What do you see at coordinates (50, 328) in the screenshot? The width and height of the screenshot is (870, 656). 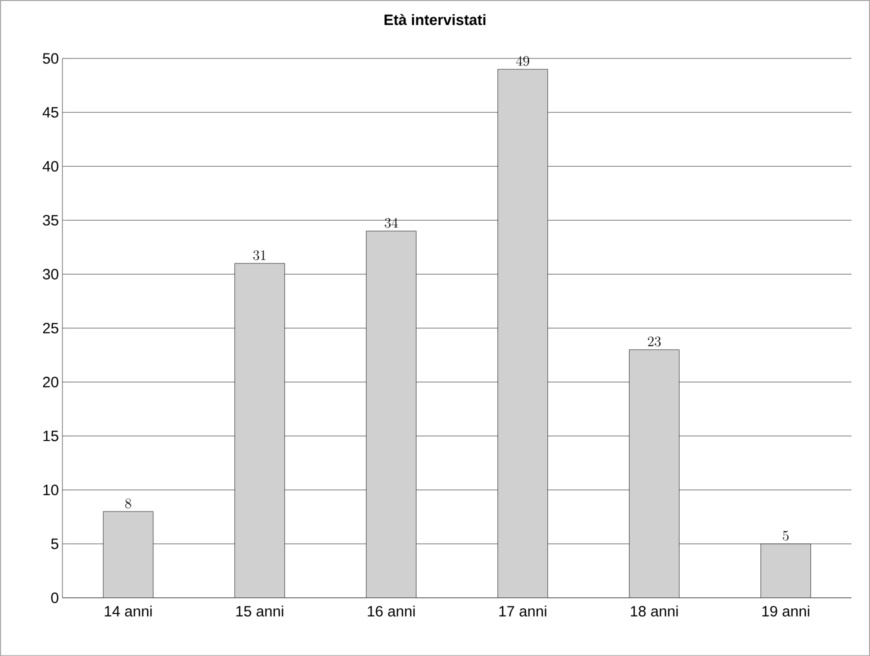 I see `y-tick-label: 25` at bounding box center [50, 328].